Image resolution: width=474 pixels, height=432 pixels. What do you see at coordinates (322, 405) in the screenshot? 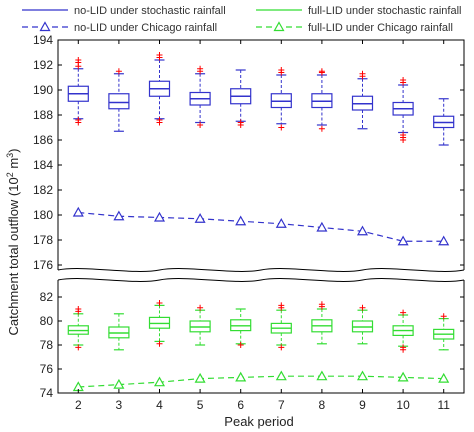
I see `x-tick-label: 8` at bounding box center [322, 405].